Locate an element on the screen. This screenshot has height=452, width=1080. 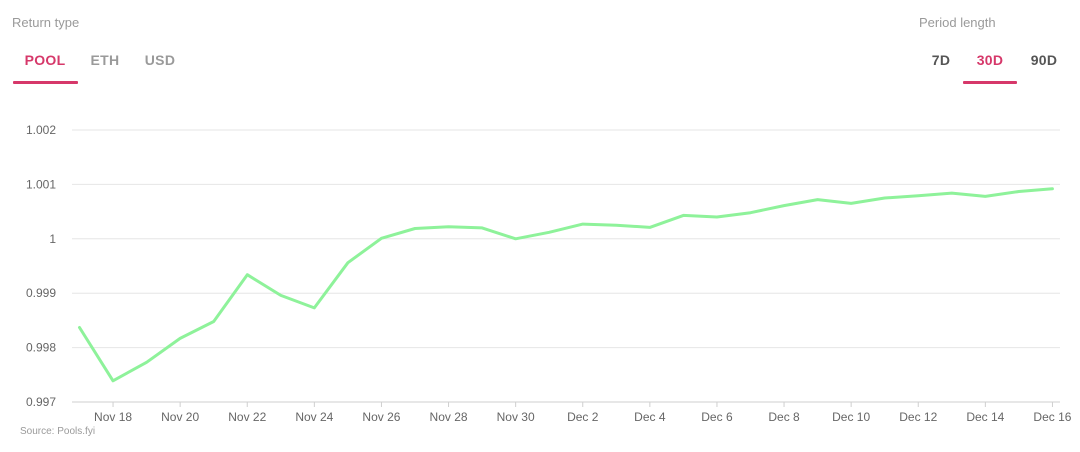
tab-period-30d: 30D is located at coordinates (990, 60).